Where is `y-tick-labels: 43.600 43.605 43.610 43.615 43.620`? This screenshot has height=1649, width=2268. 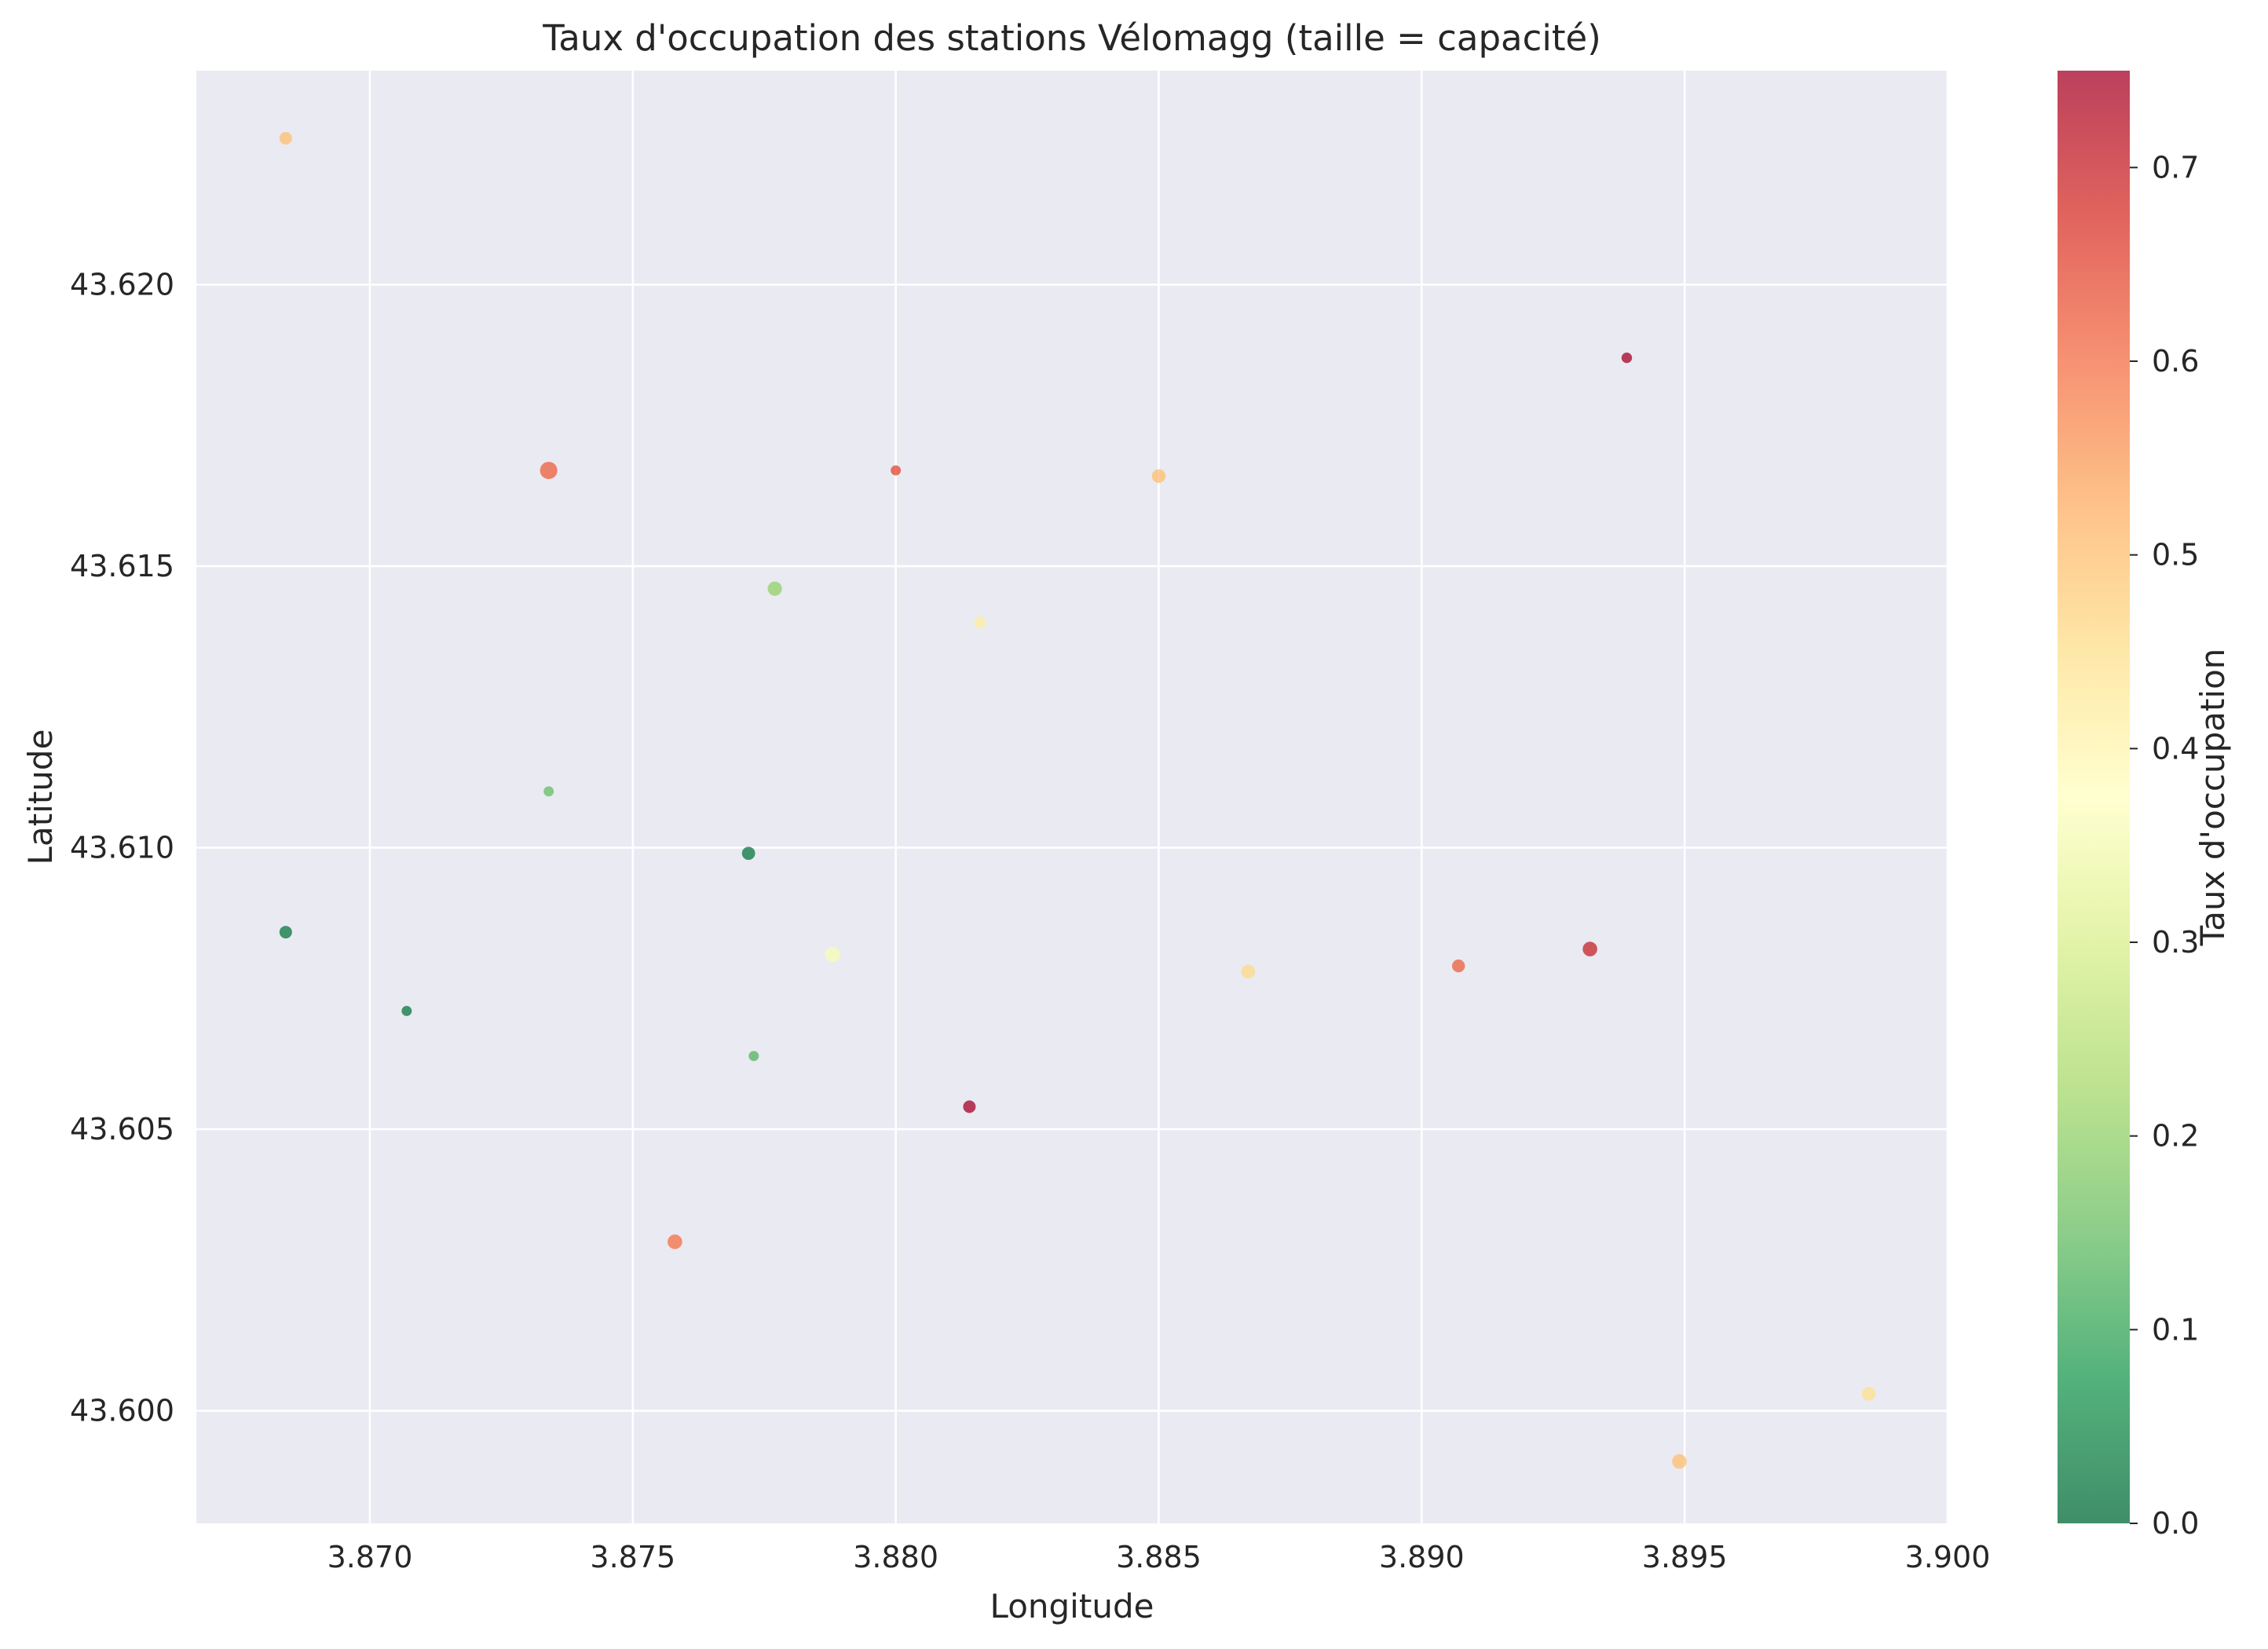 y-tick-labels: 43.600 43.605 43.610 43.615 43.620 is located at coordinates (122, 847).